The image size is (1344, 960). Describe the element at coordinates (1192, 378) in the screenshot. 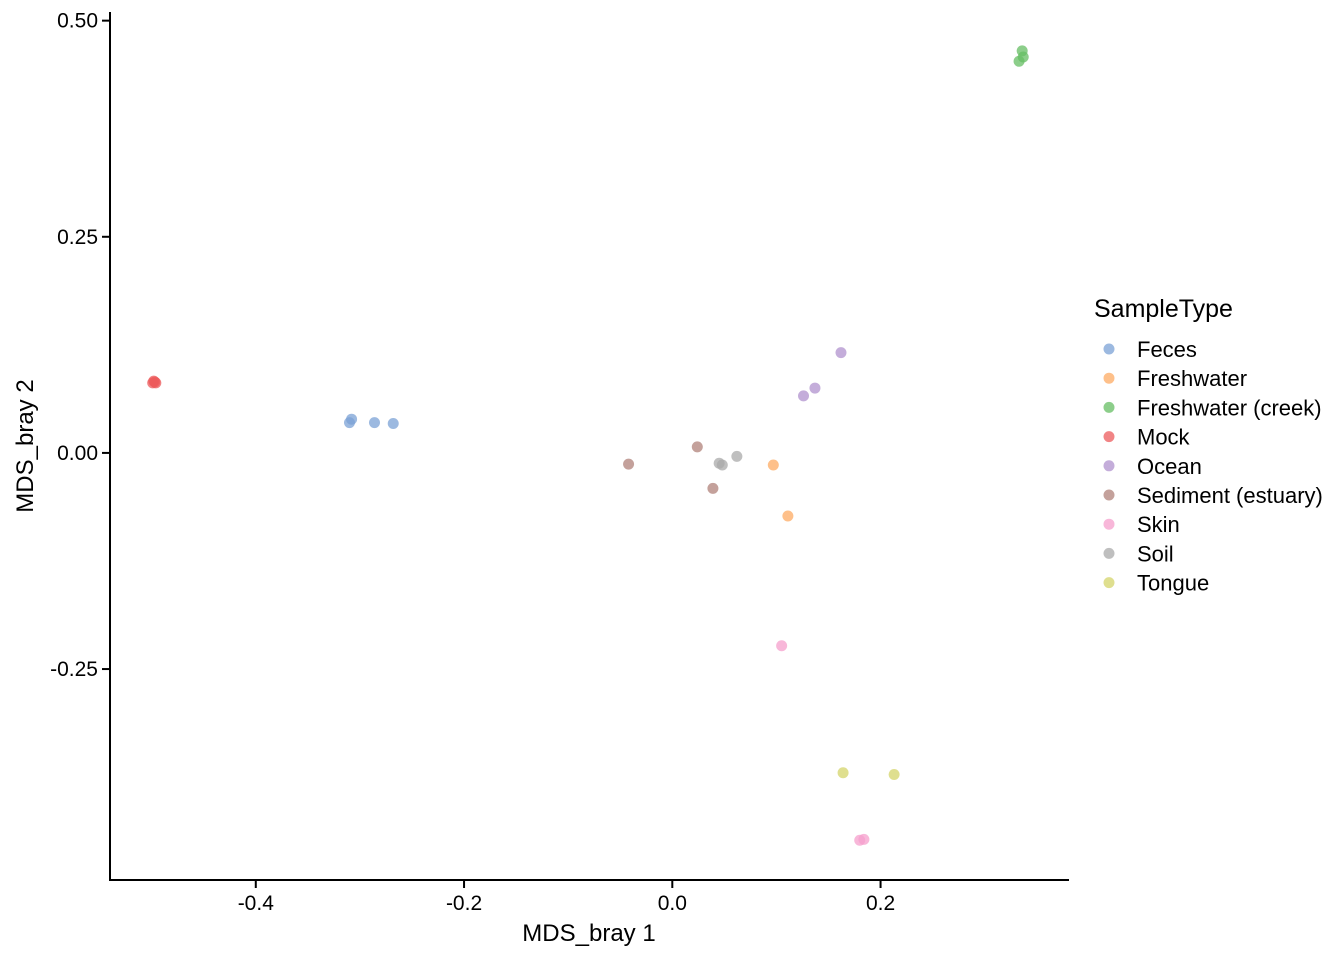

I see `legend-label: Freshwater` at that location.